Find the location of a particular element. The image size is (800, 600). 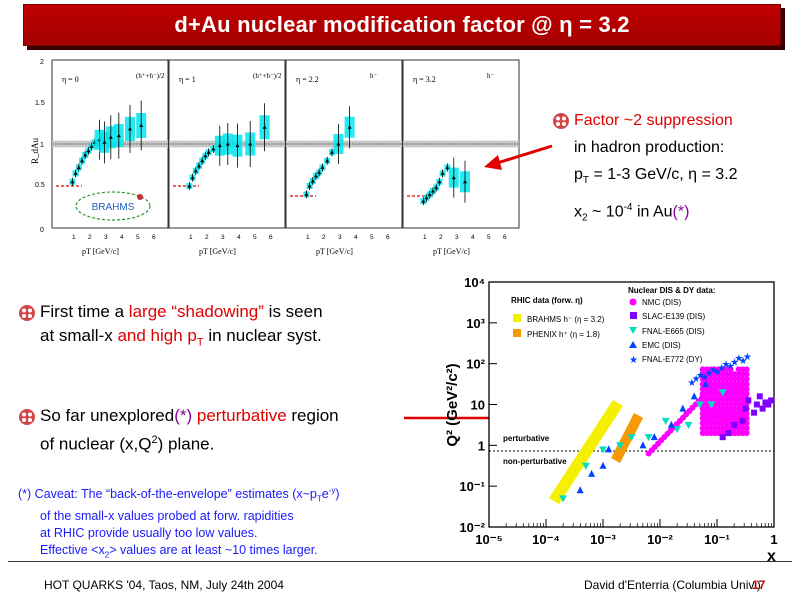

x-tick-label: 10⁻³ is located at coordinates (603, 539).